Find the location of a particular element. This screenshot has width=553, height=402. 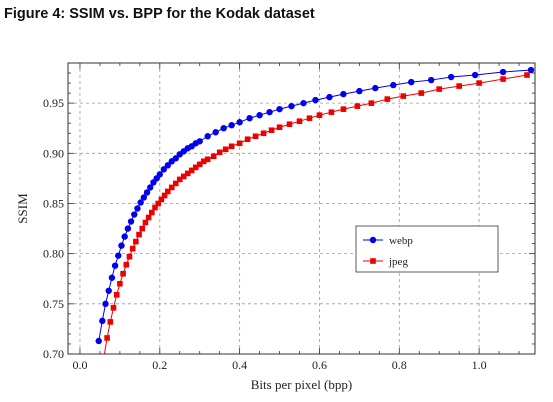

x-tick-label: 0.4 is located at coordinates (239, 365).